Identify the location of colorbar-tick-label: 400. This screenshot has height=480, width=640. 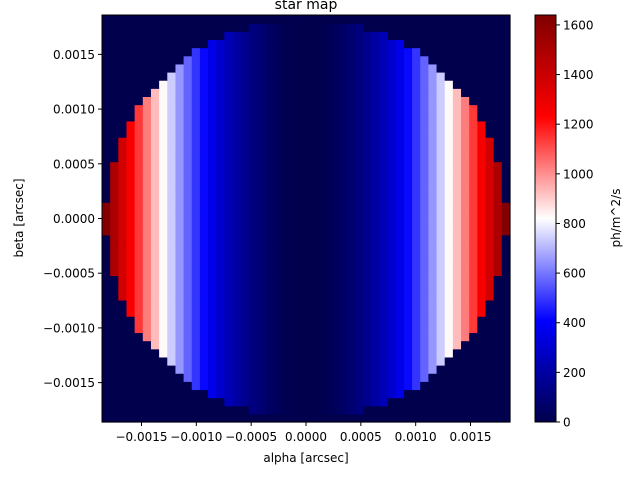
(574, 323).